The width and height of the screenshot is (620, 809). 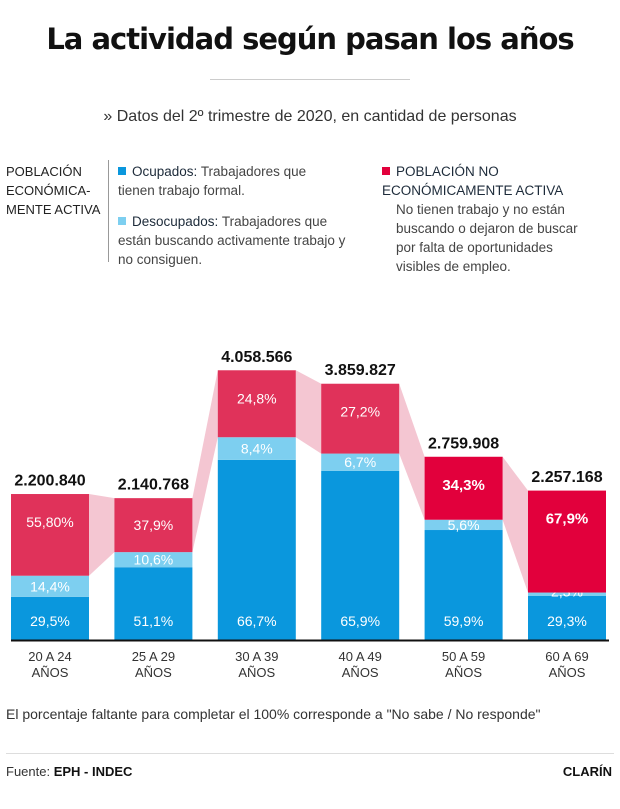 I want to click on data-label-pnea: 37,9%, so click(x=154, y=525).